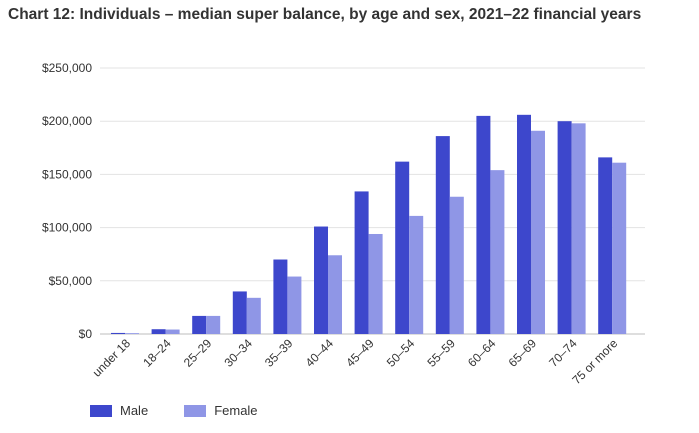 The image size is (699, 433). I want to click on legend-item-female: Female, so click(221, 410).